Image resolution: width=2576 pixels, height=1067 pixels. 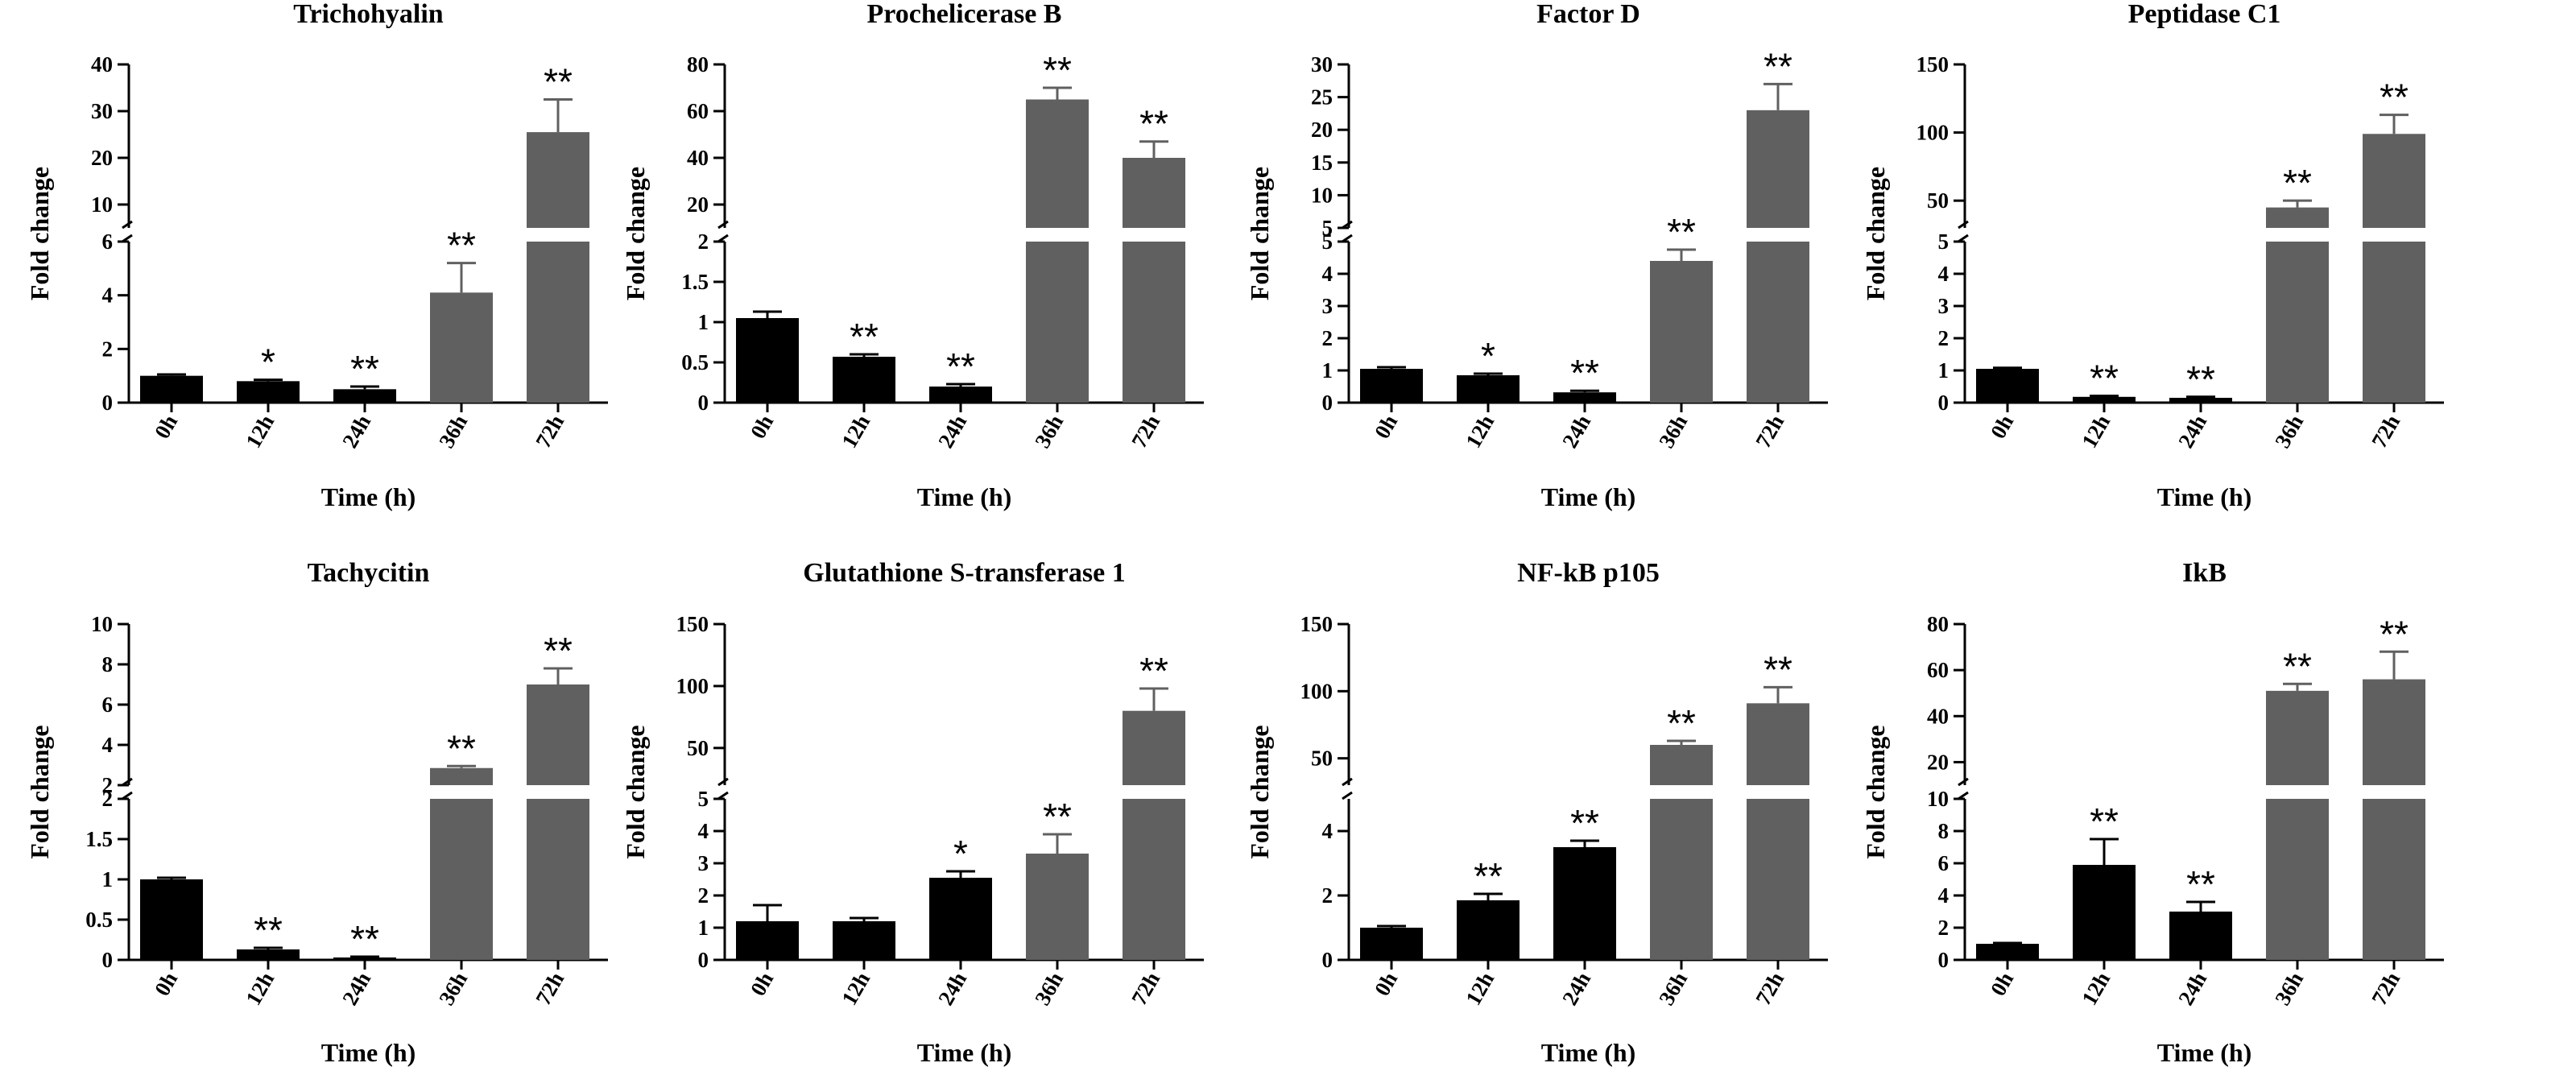 I want to click on y-tick-label: 50, so click(x=698, y=748).